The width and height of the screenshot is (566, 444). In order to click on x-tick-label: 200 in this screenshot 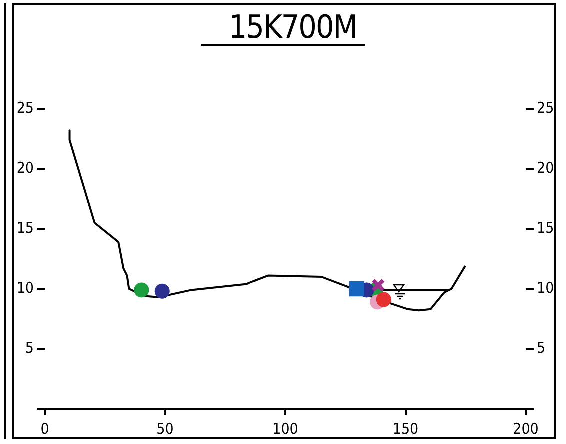, I will do `click(526, 429)`.